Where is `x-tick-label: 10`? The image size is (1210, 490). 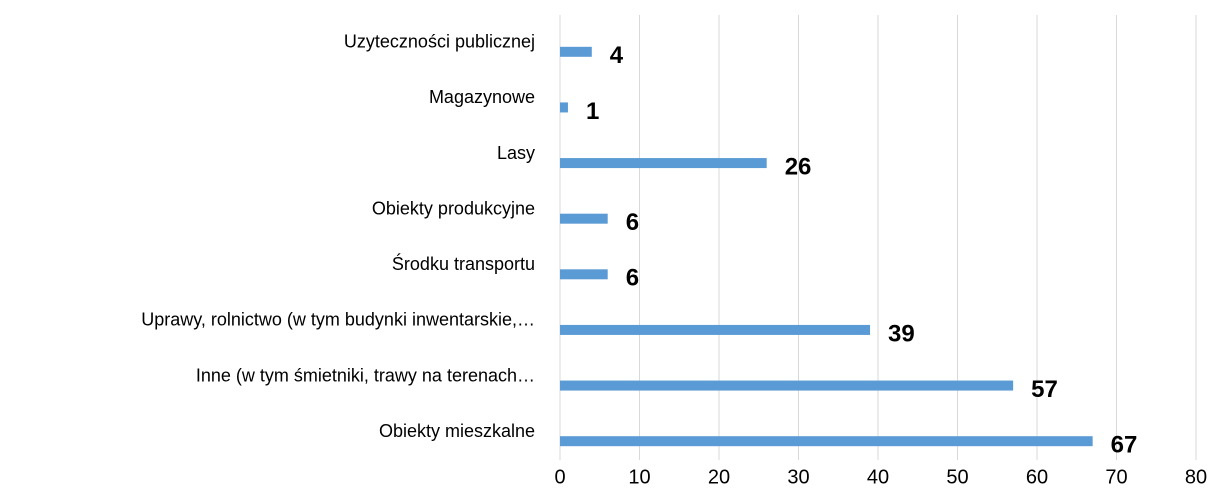 x-tick-label: 10 is located at coordinates (639, 477).